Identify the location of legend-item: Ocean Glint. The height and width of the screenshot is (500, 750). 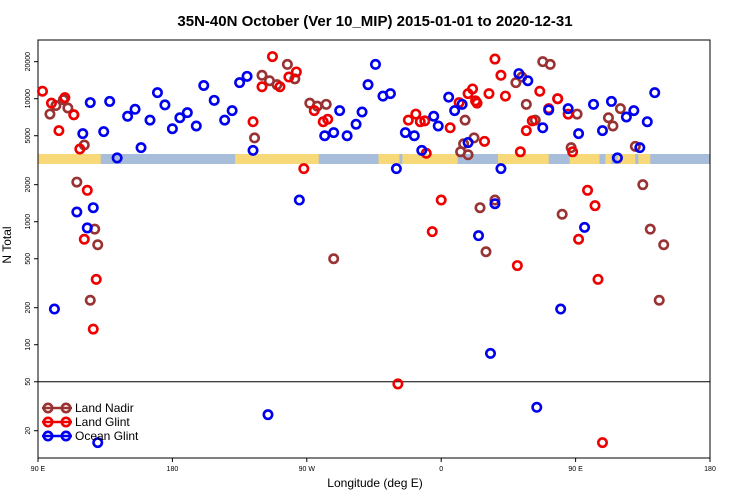
(90, 436).